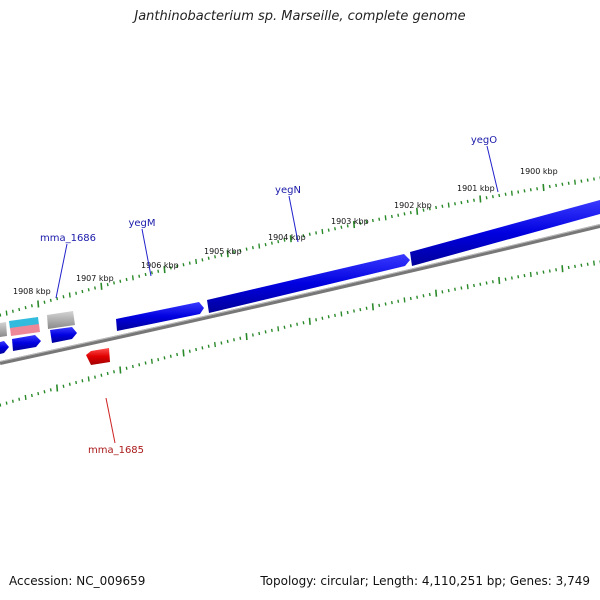 The width and height of the screenshot is (600, 600). I want to click on lower-genes, so click(55, 350).